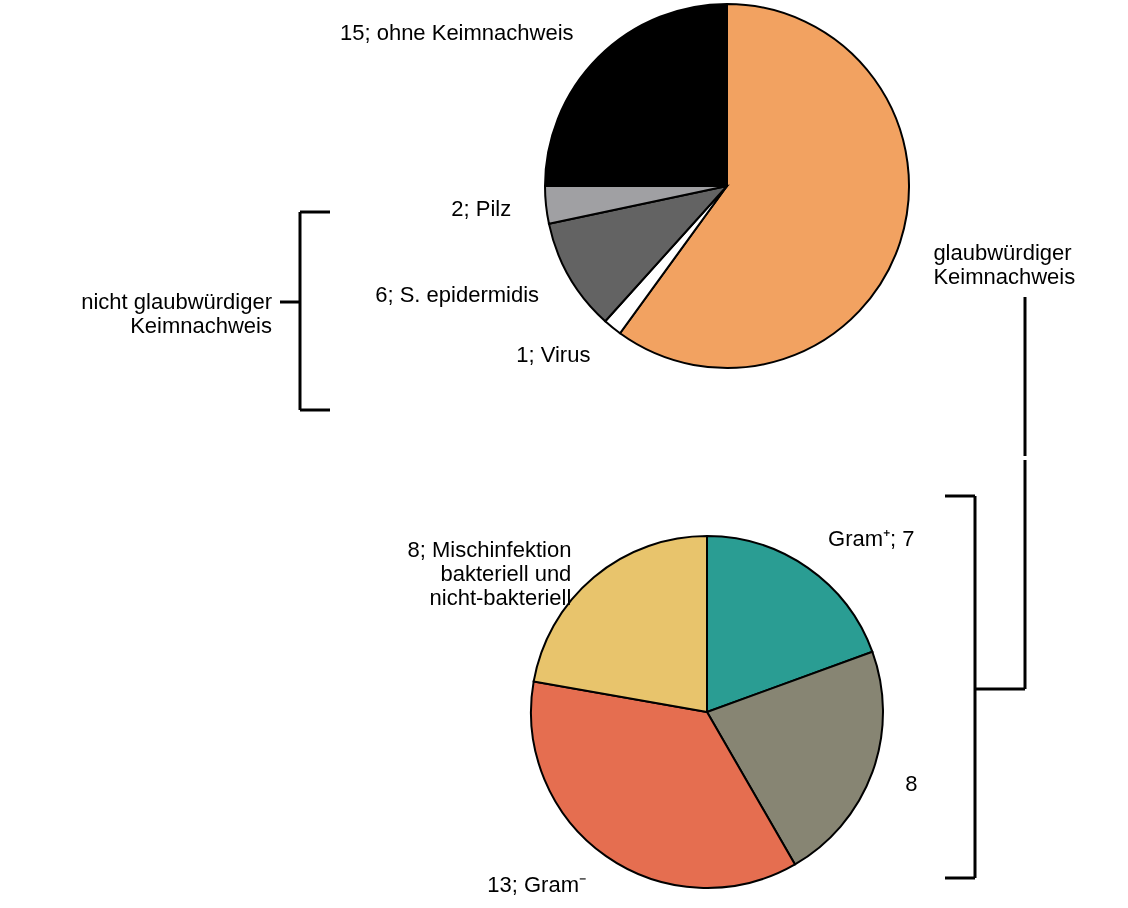  I want to click on slice-label: 8; Mischinfektion bakteriell und nicht-bakteriell, so click(489, 574).